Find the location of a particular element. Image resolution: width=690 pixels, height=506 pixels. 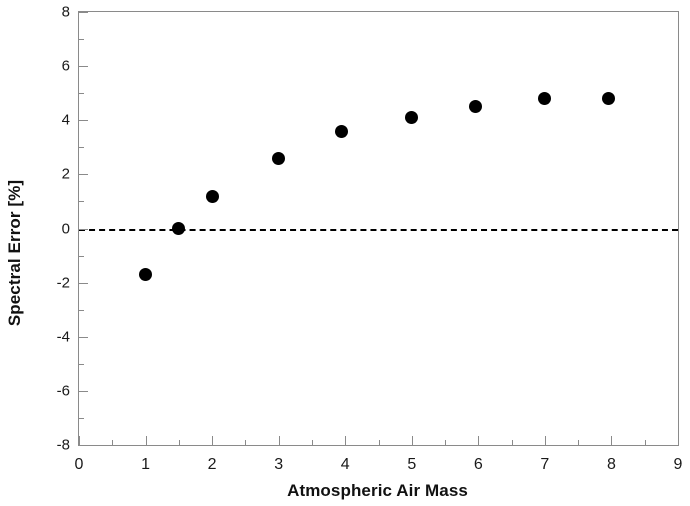

x-axis-tick-label: 4 is located at coordinates (345, 464).